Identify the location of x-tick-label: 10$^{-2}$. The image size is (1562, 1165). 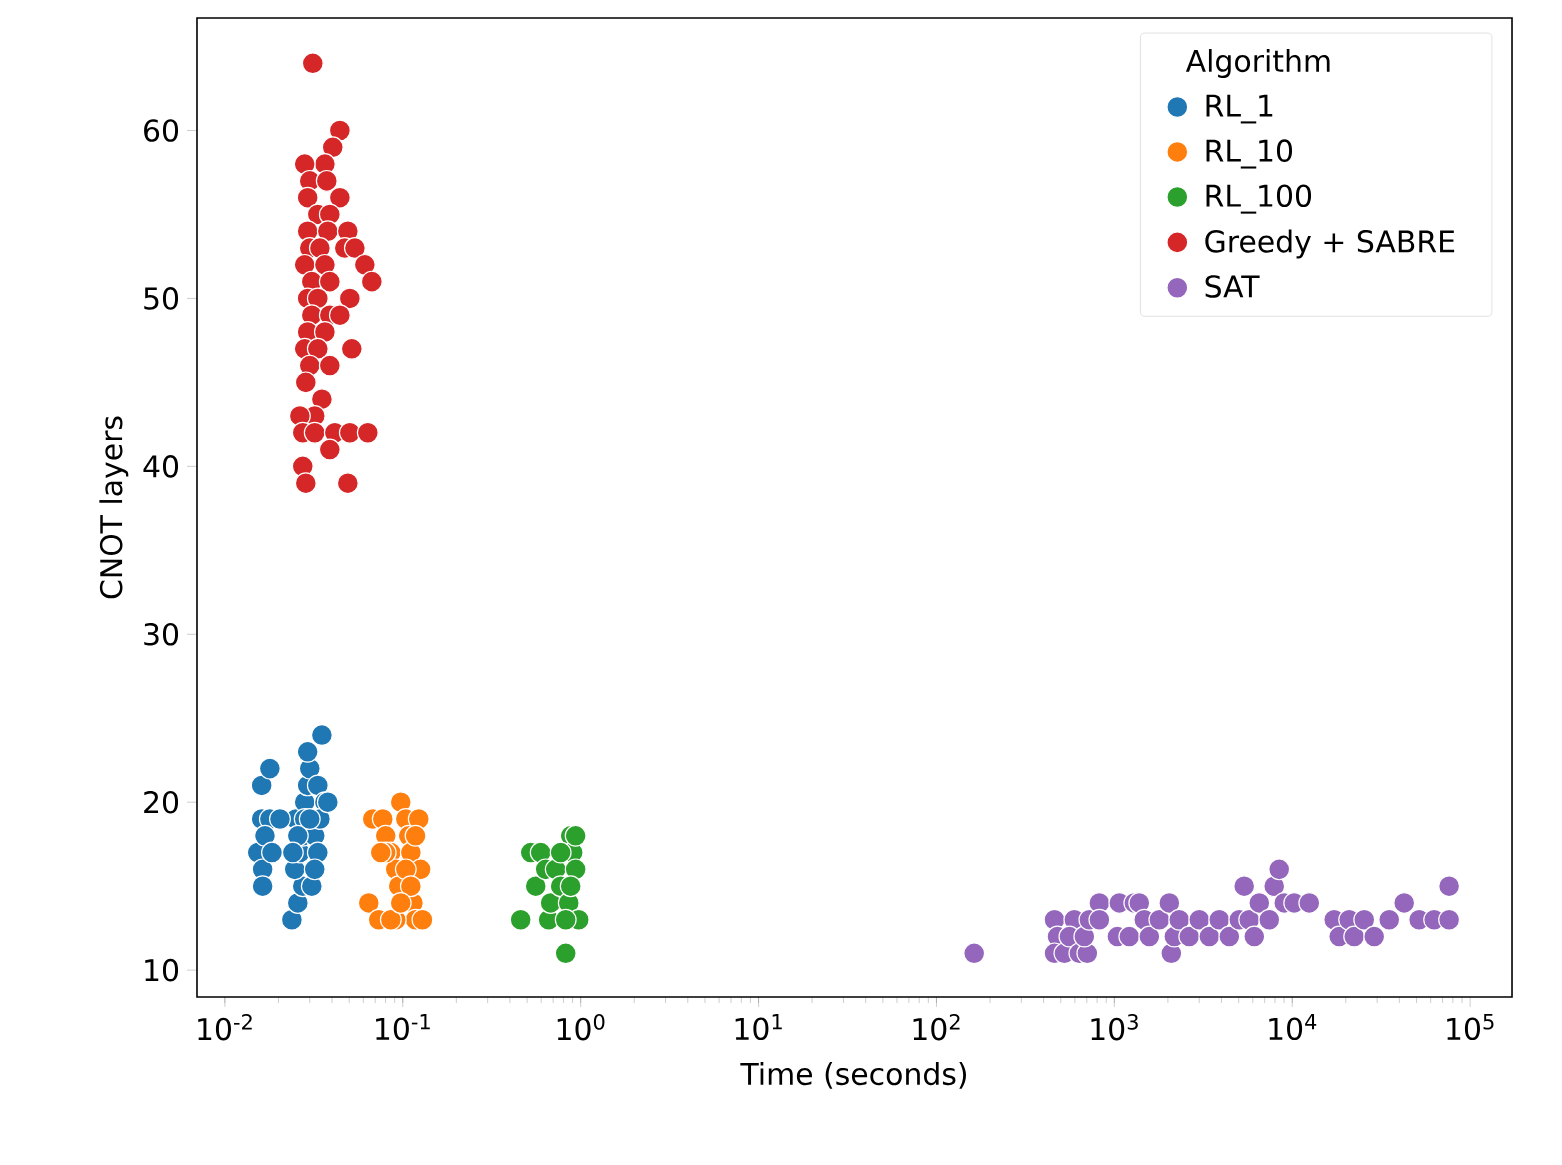
(225, 1027).